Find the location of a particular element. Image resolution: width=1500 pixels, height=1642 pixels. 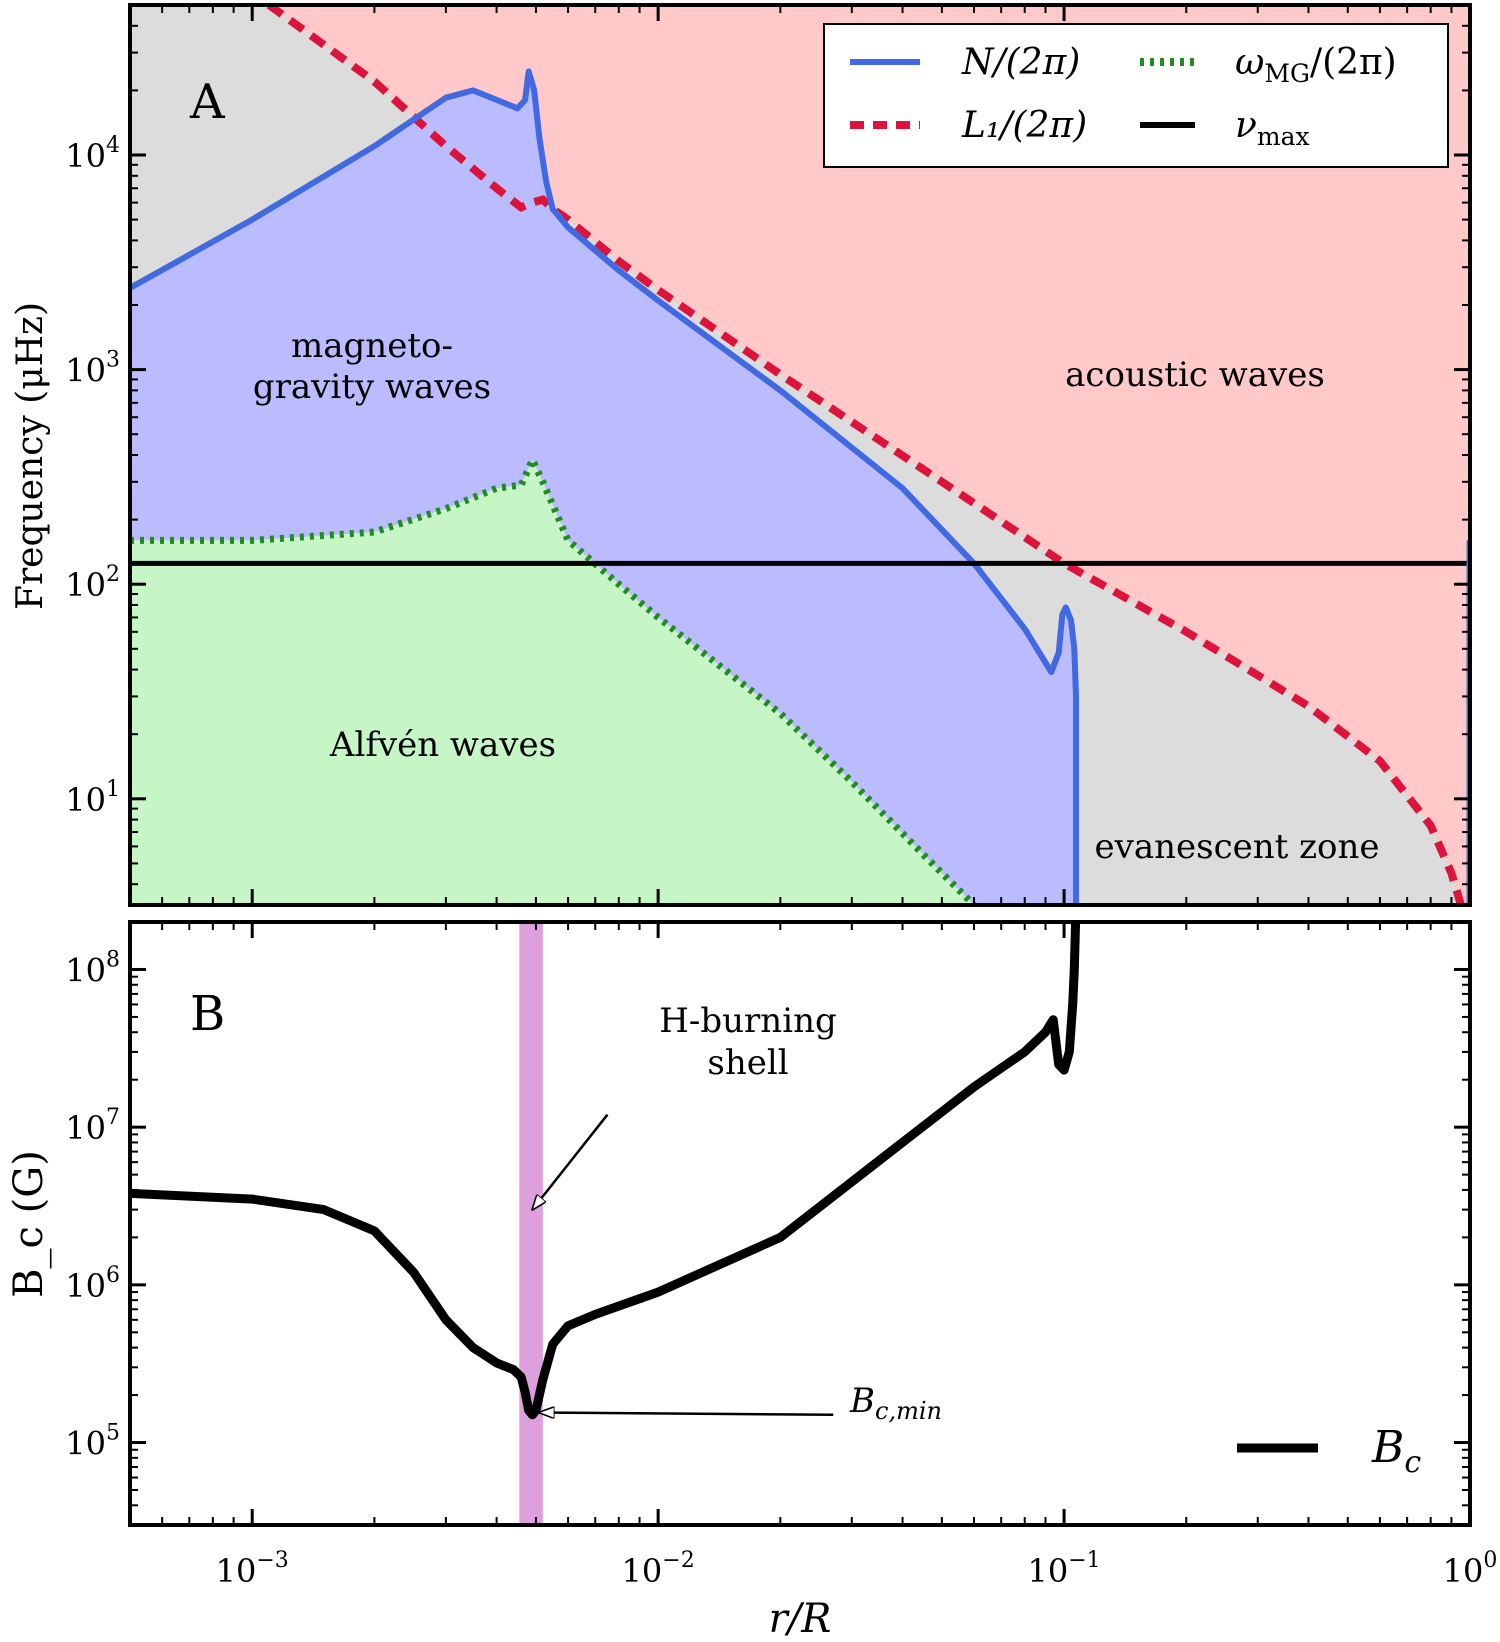

y-a-tick-label: 10³ is located at coordinates (92, 369).